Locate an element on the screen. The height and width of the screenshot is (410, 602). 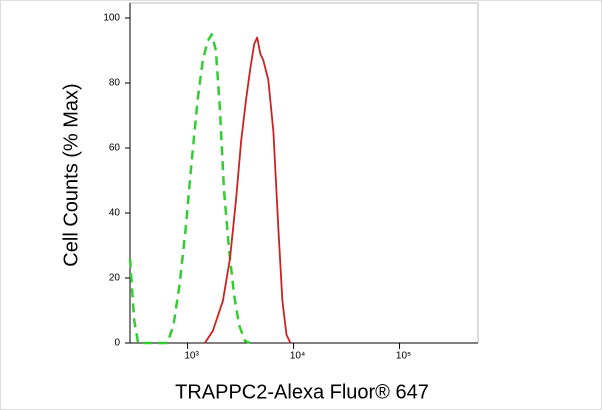
y-tick-label: 40 is located at coordinates (115, 213).